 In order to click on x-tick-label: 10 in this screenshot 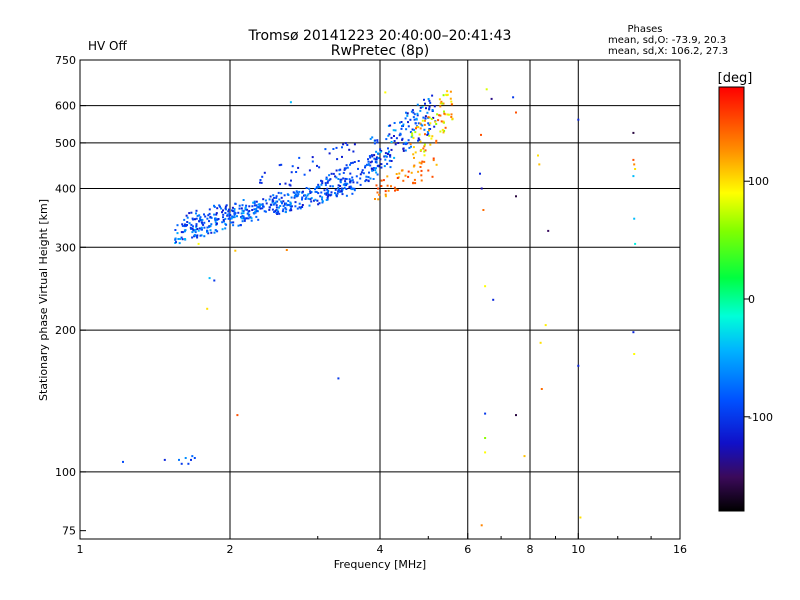, I will do `click(578, 549)`.